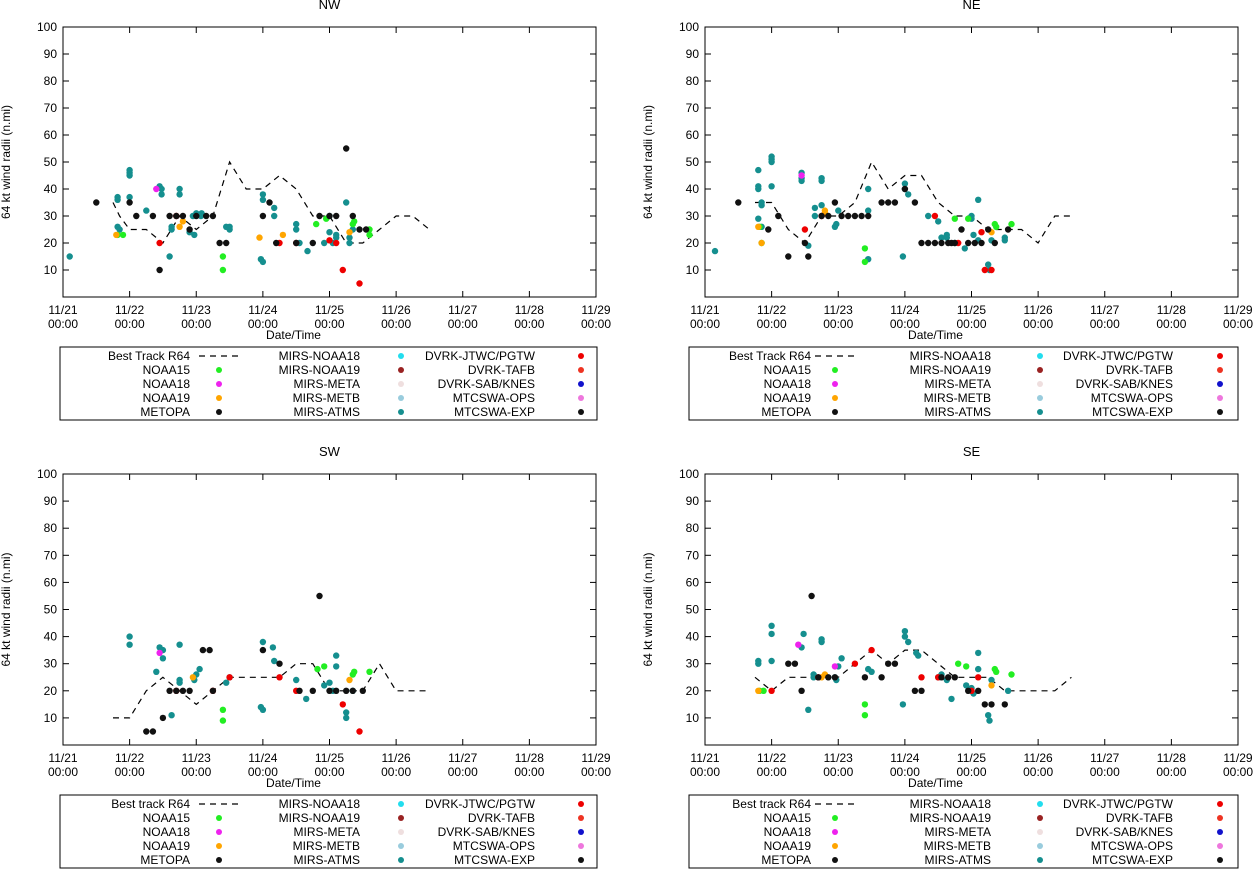 This screenshot has width=1253, height=870. Describe the element at coordinates (271, 679) in the screenshot. I see `series-noaa19` at that location.